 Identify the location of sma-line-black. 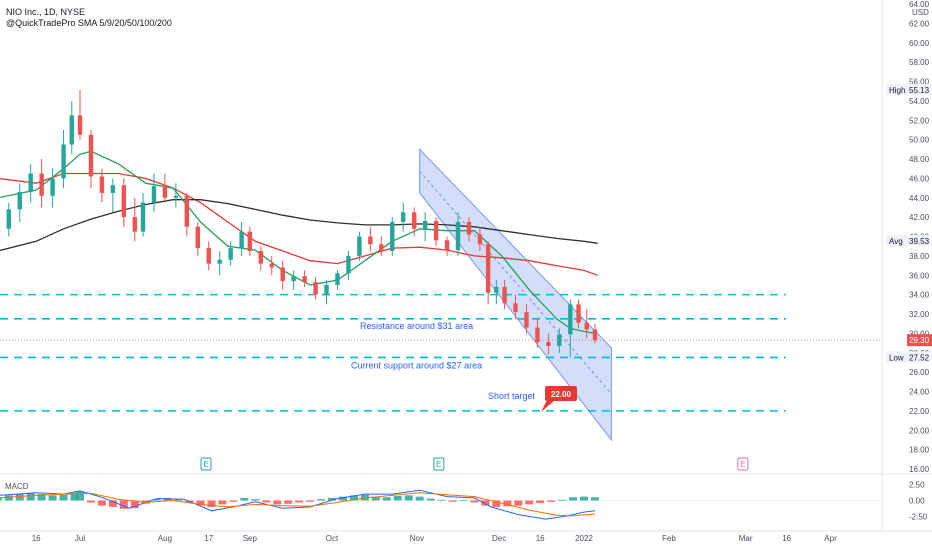
(299, 225).